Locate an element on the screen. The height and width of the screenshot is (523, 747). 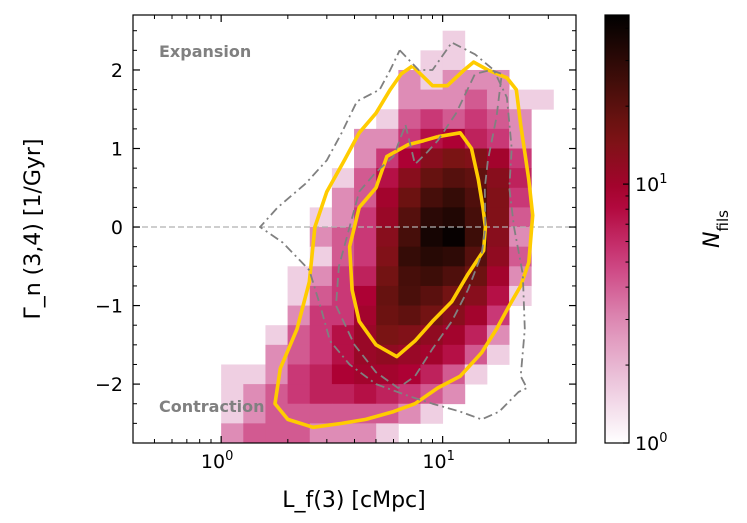
gold-inner-contour is located at coordinates (417, 245).